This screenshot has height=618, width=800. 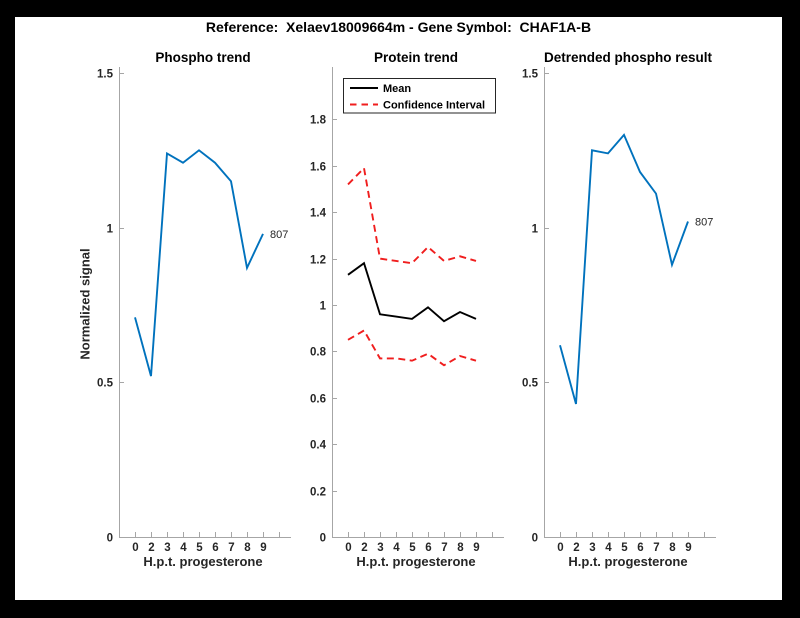 What do you see at coordinates (318, 121) in the screenshot?
I see `y-tick-label: 1.8` at bounding box center [318, 121].